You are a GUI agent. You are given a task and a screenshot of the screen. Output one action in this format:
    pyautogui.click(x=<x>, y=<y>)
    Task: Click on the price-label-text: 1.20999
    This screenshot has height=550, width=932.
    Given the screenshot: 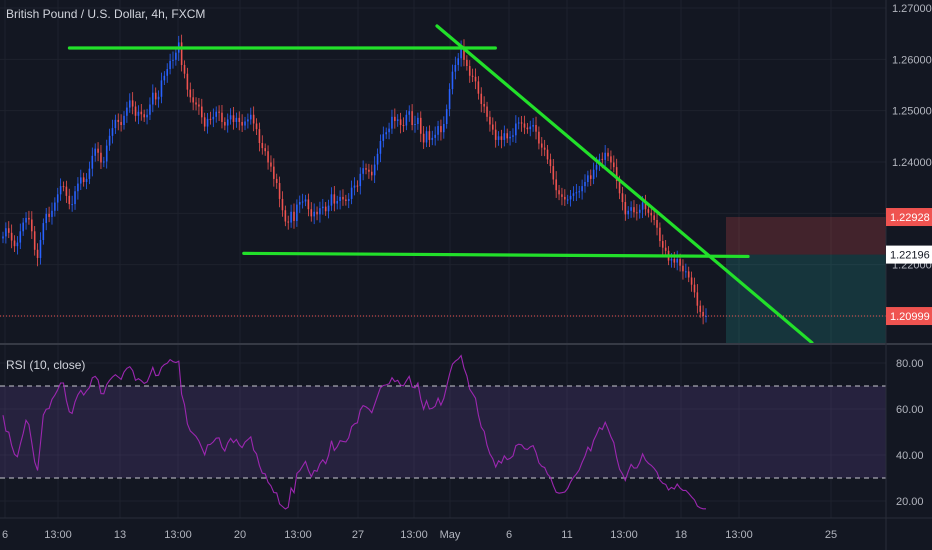 What is the action you would take?
    pyautogui.click(x=910, y=317)
    